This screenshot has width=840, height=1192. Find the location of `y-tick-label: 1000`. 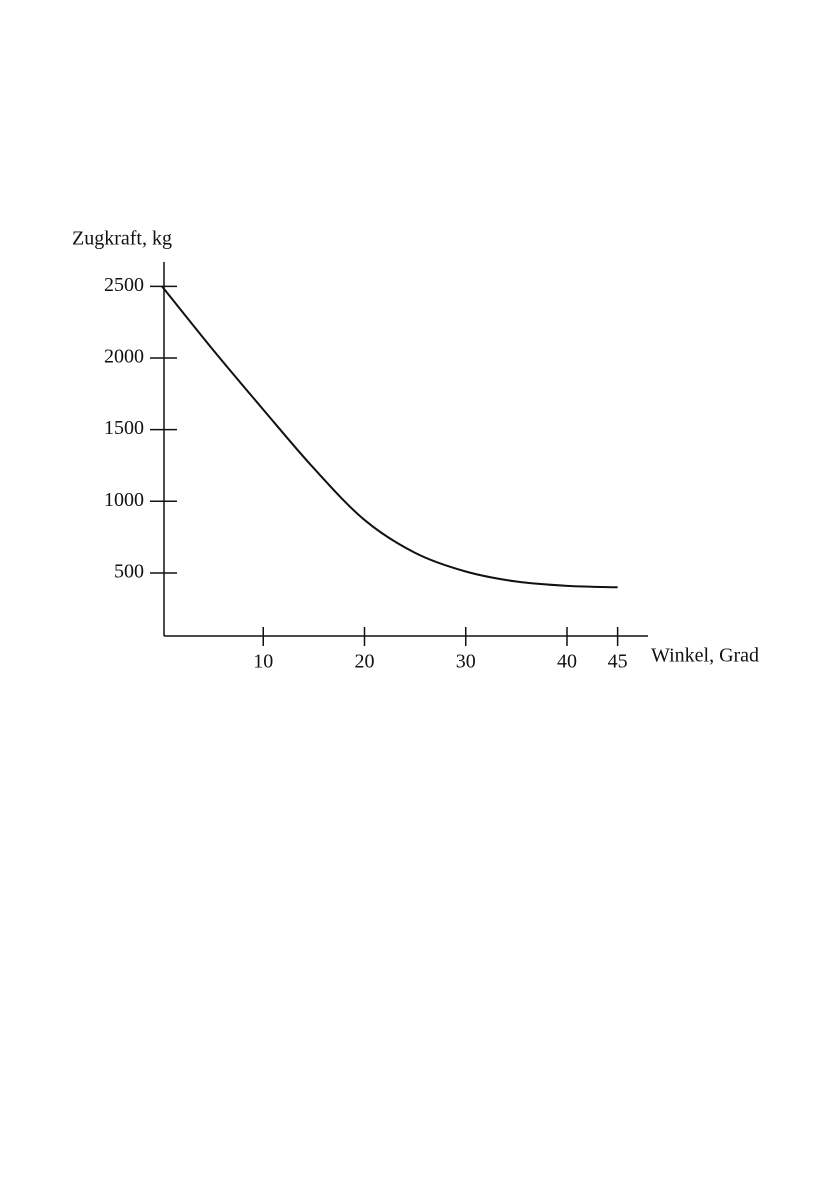

y-tick-label: 1000 is located at coordinates (124, 500).